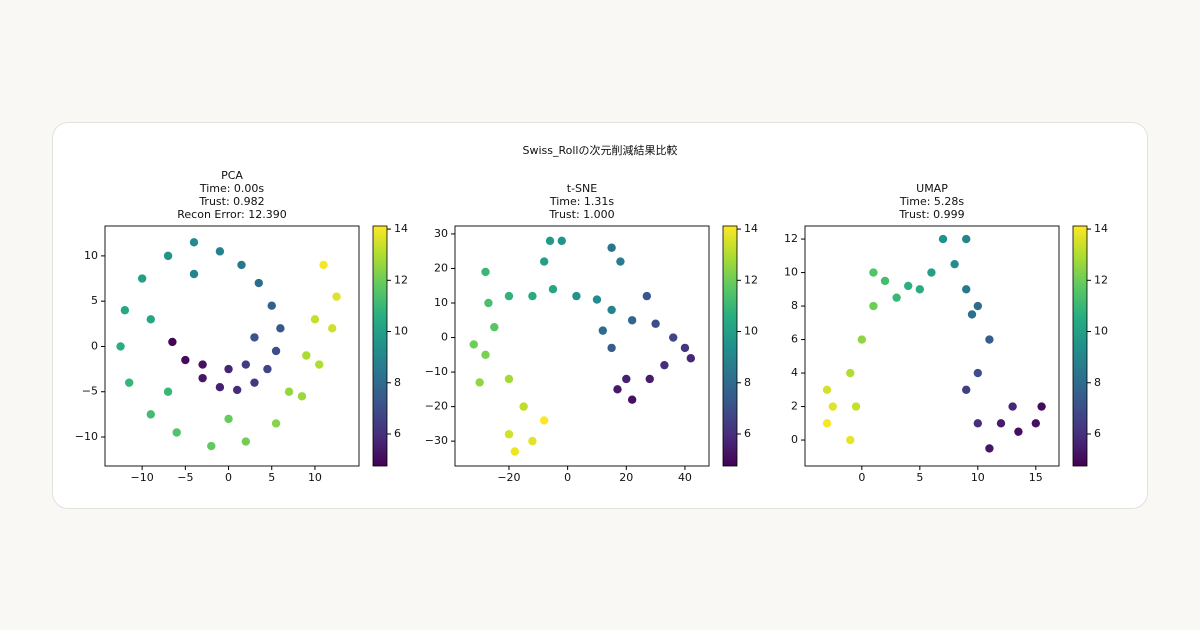 The height and width of the screenshot is (630, 1200). I want to click on y-tick-label: 0, so click(794, 439).